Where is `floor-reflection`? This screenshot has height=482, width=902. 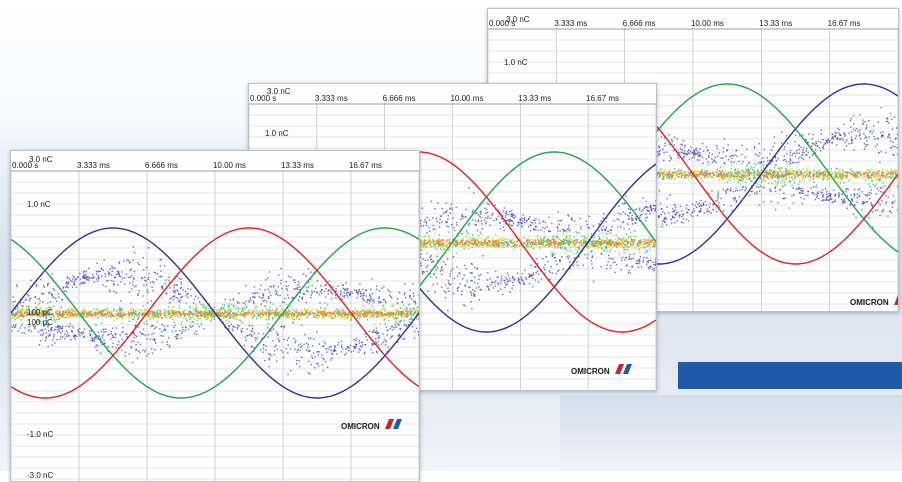
floor-reflection is located at coordinates (731, 433).